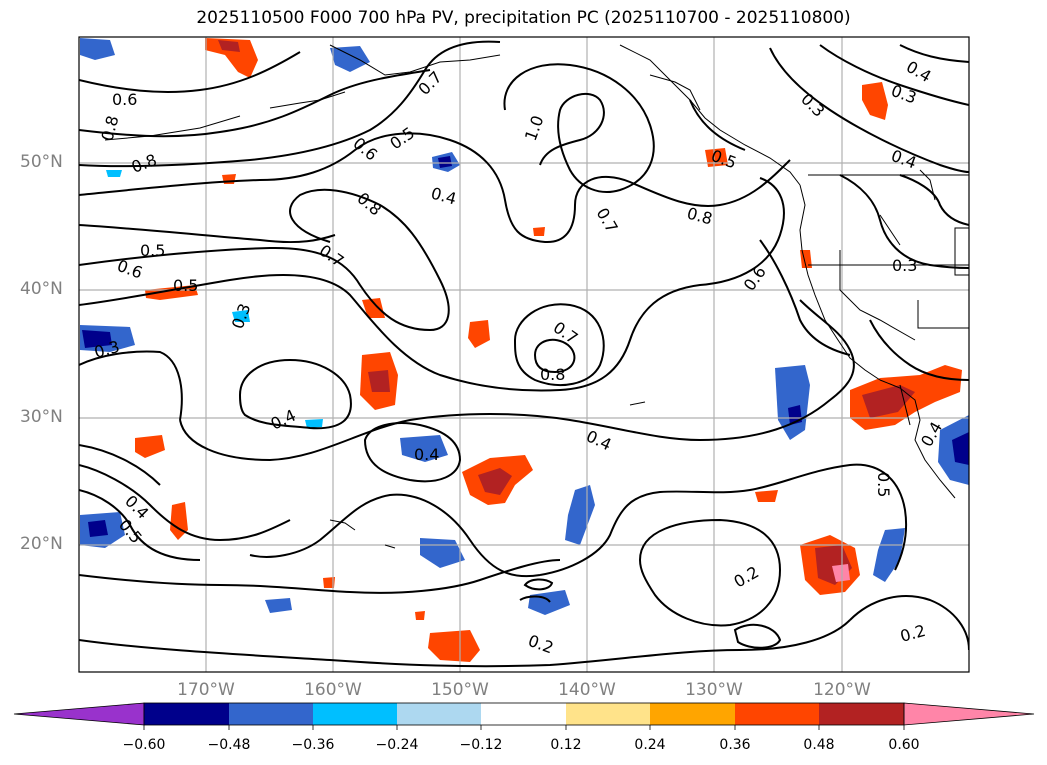  Describe the element at coordinates (41, 162) in the screenshot. I see `lat-label: 50°N` at that location.